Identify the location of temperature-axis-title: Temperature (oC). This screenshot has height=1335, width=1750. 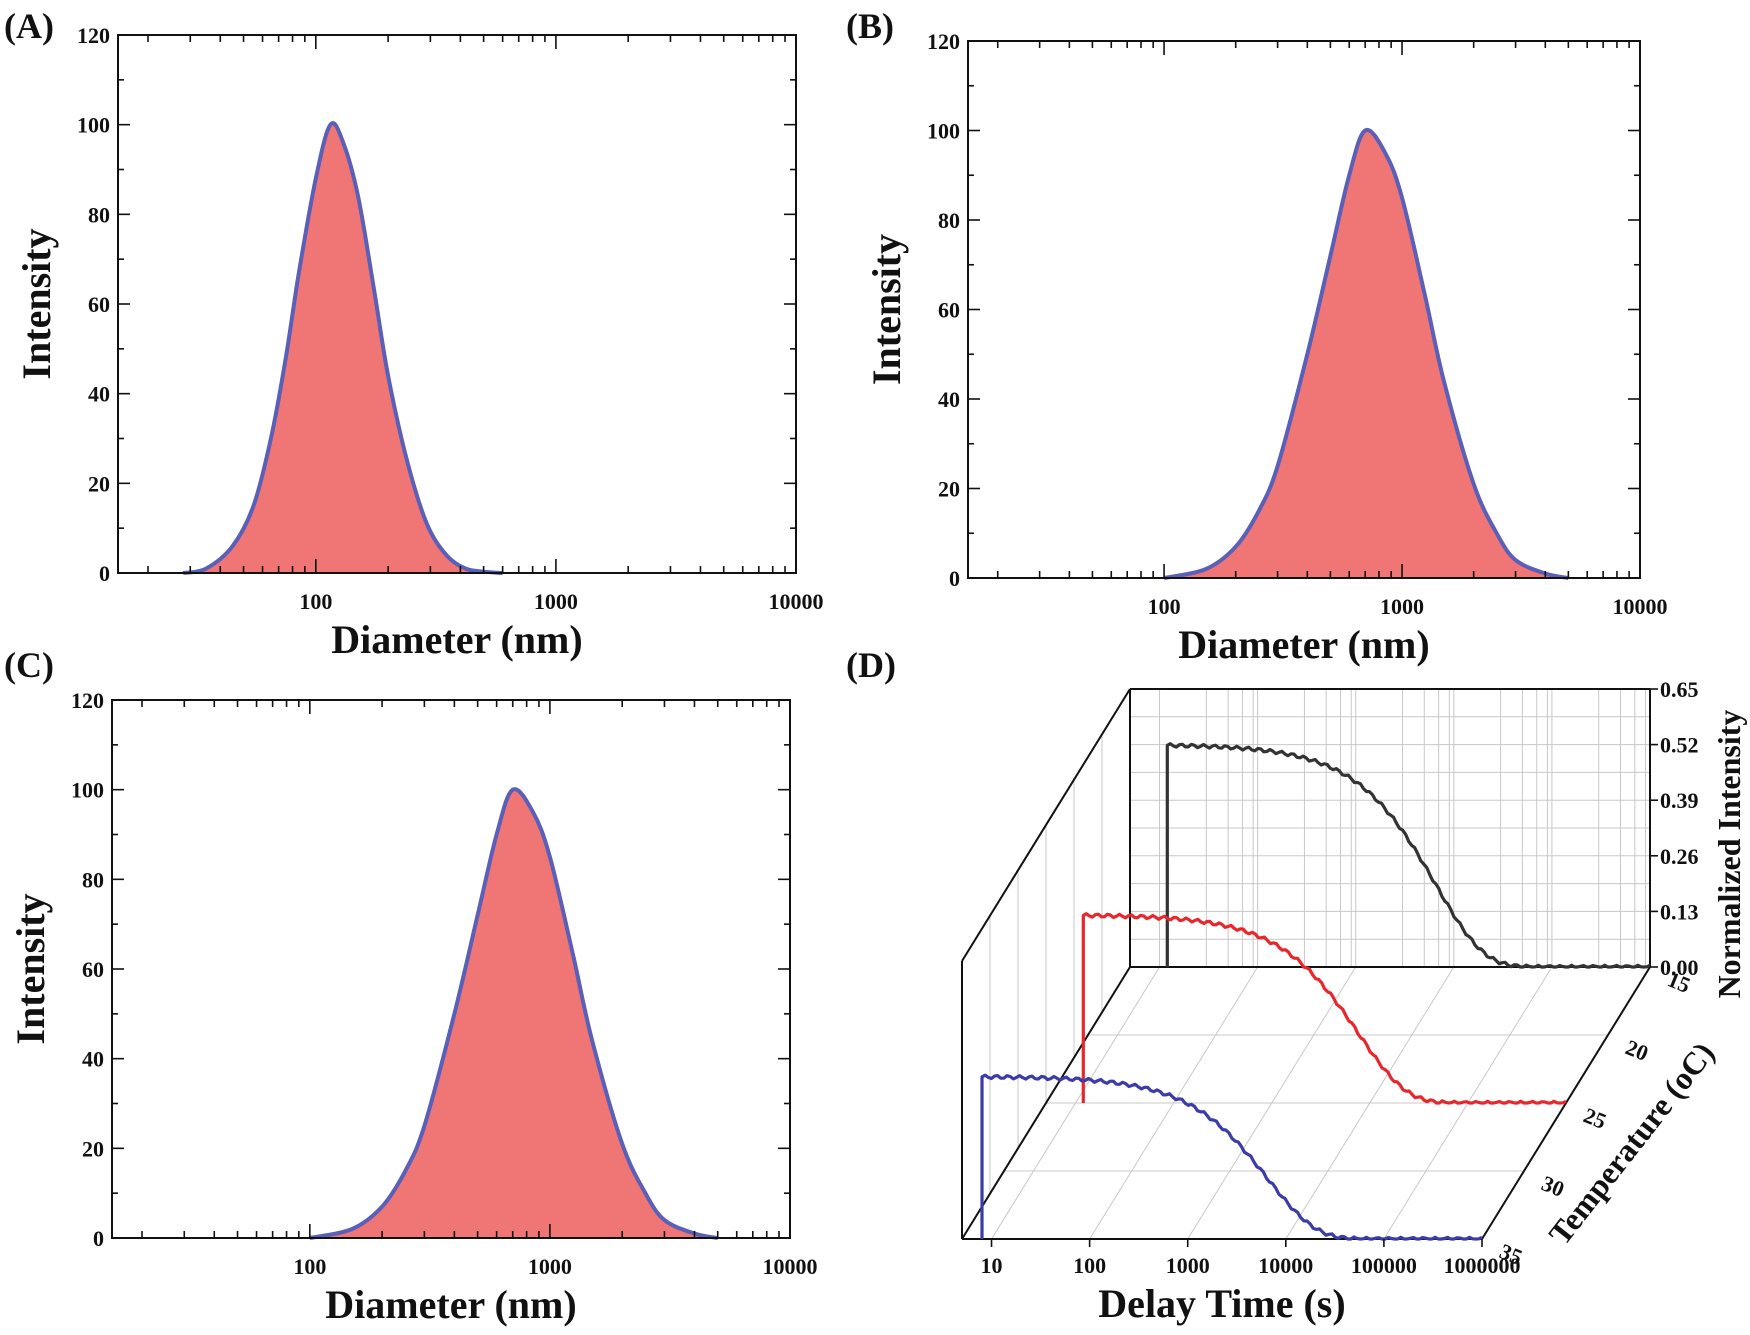
(1631, 1143).